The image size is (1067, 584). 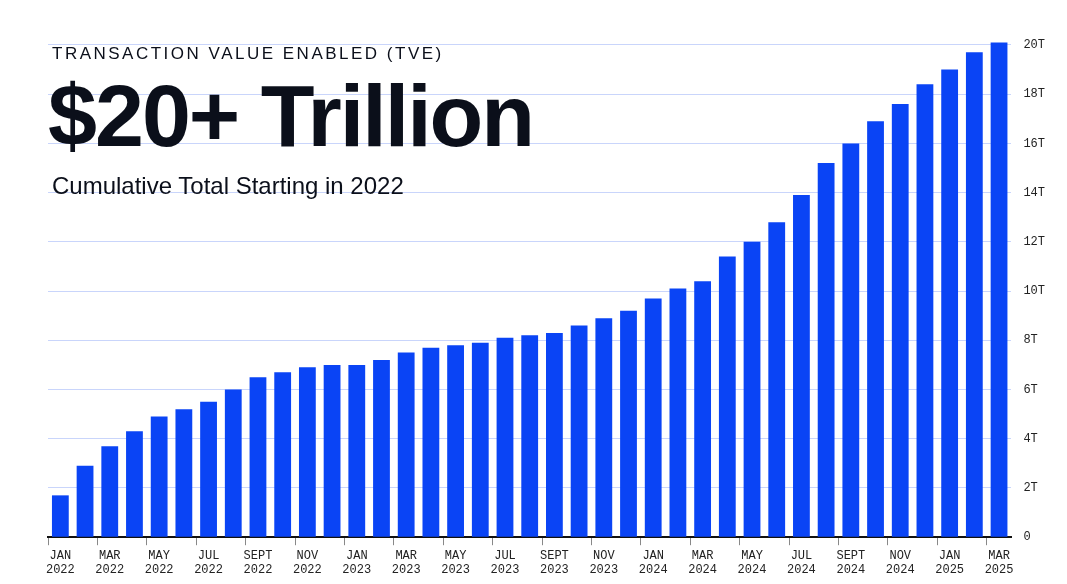 I want to click on x-tick-label: MAY 2022, so click(x=159, y=562).